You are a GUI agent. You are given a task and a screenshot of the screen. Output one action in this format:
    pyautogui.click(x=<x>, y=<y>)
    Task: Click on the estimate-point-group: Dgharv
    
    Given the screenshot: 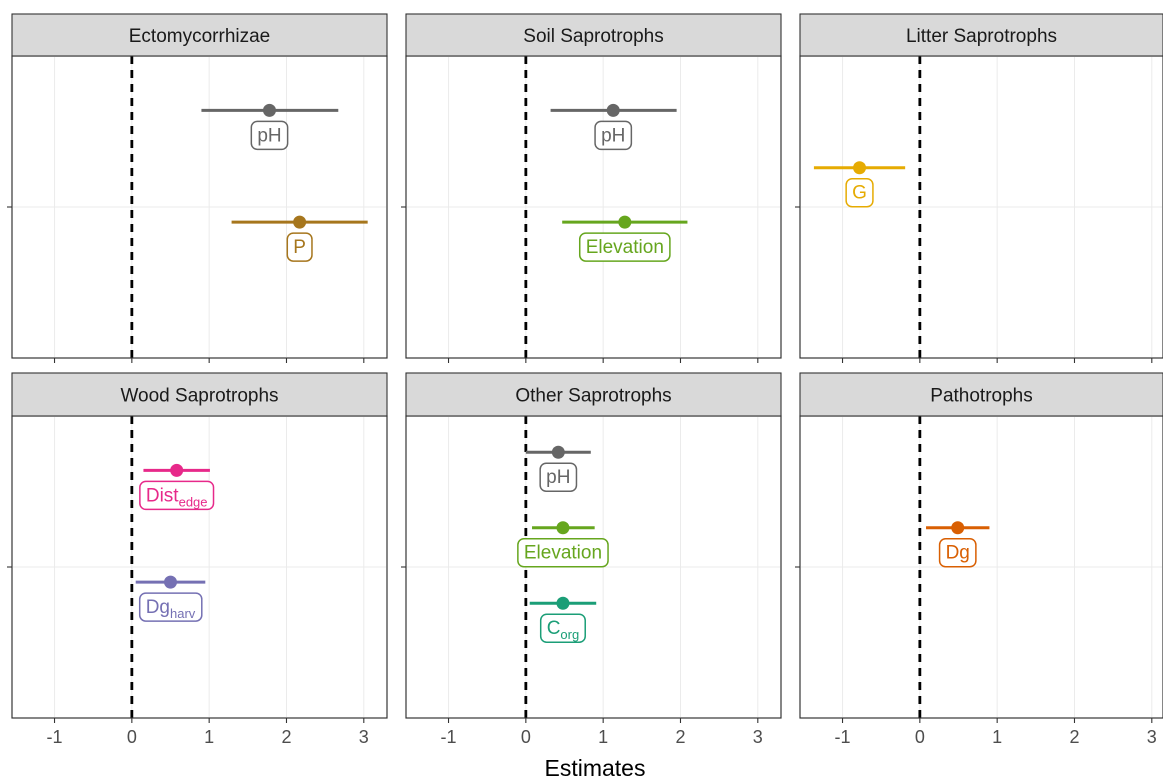 What is the action you would take?
    pyautogui.click(x=170, y=598)
    